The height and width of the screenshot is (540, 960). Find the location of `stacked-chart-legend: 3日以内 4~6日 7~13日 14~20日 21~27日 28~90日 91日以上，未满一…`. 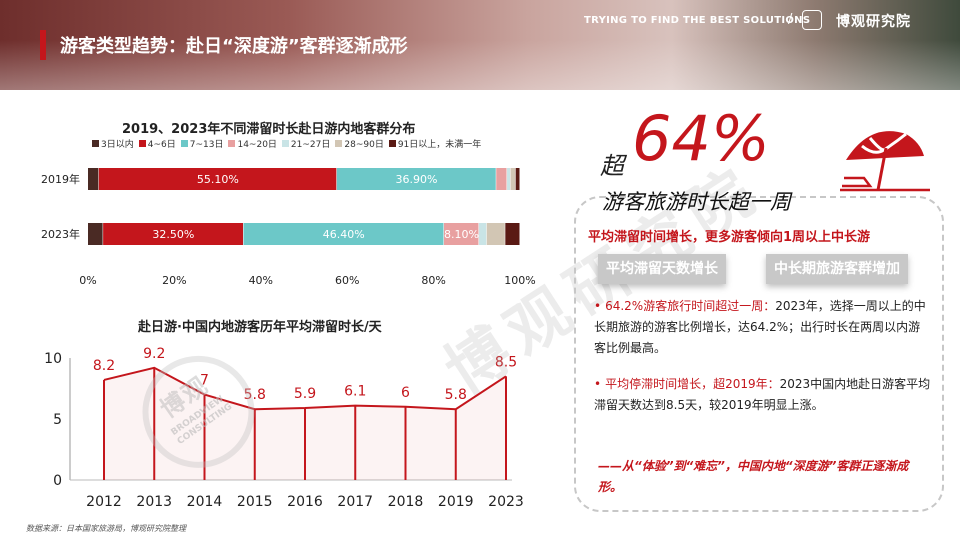

stacked-chart-legend: 3日以内 4~6日 7~13日 14~20日 21~27日 28~90日 91日以上，未满一… is located at coordinates (289, 143).